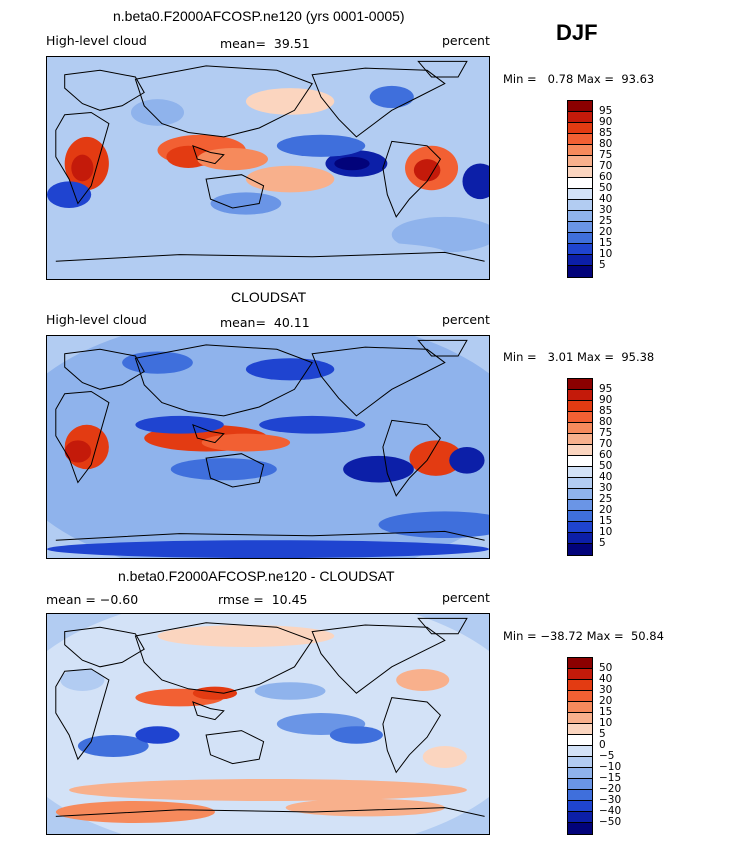 This screenshot has height=846, width=733. I want to click on panel-1-minmax: Min = 0.78 Max = 93.63, so click(579, 79).